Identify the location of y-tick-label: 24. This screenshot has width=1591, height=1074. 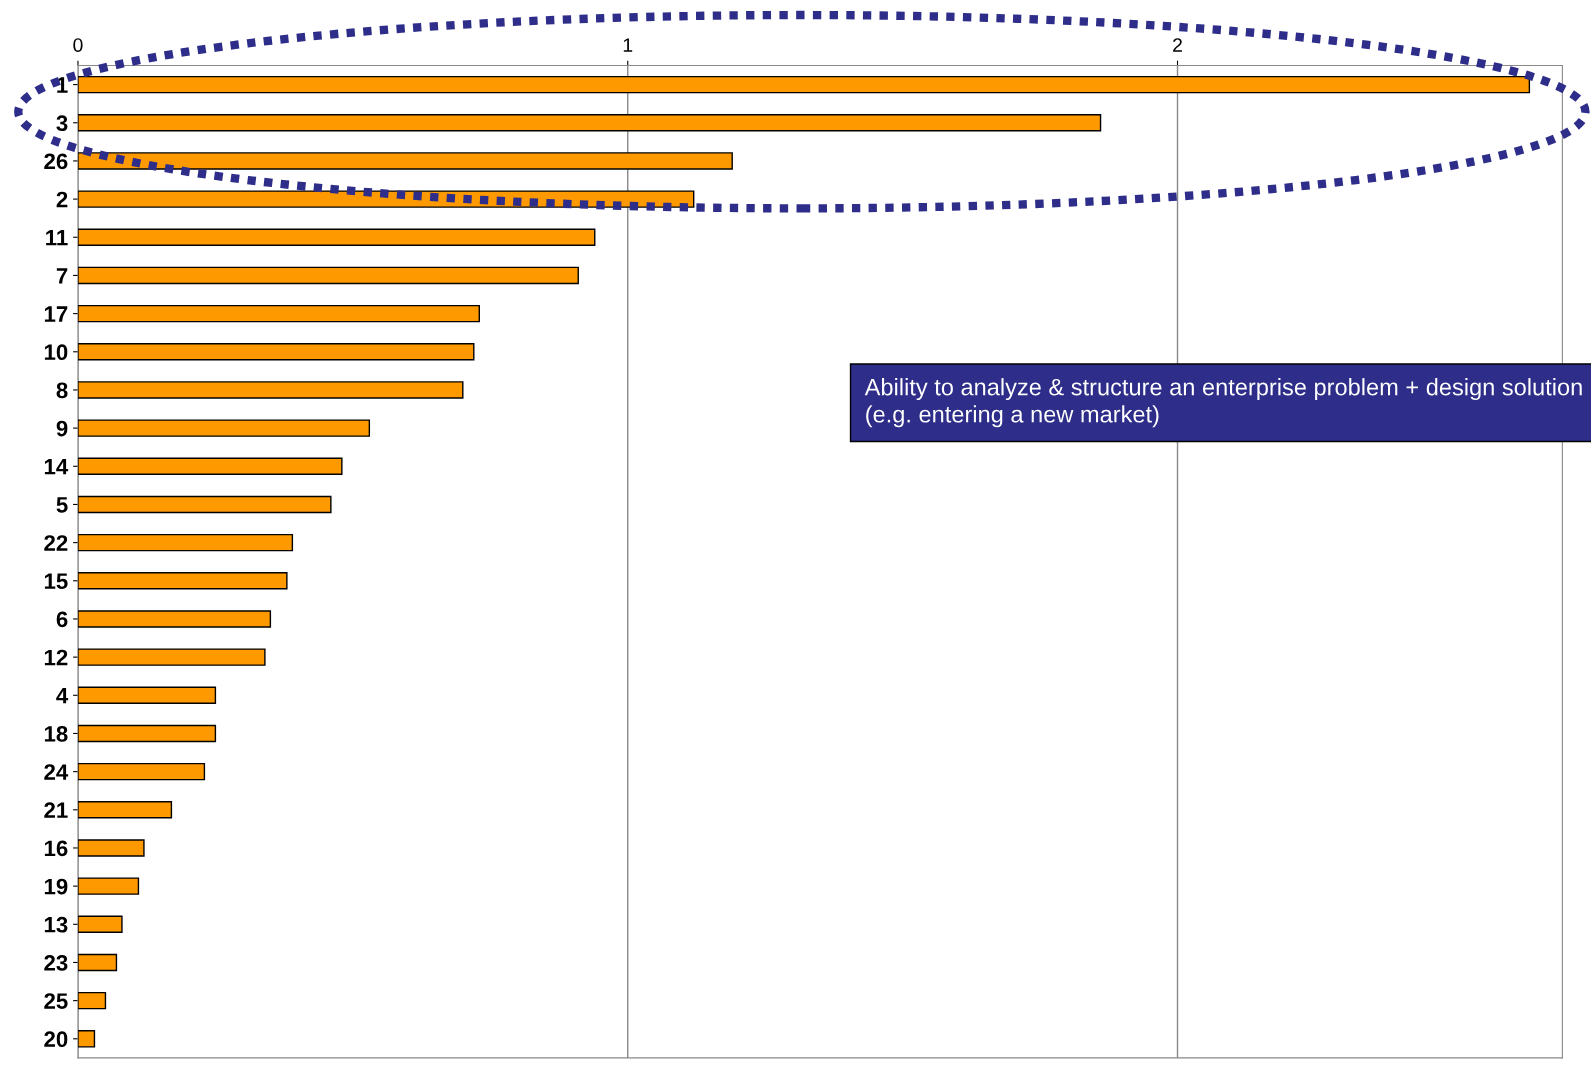
(56, 772).